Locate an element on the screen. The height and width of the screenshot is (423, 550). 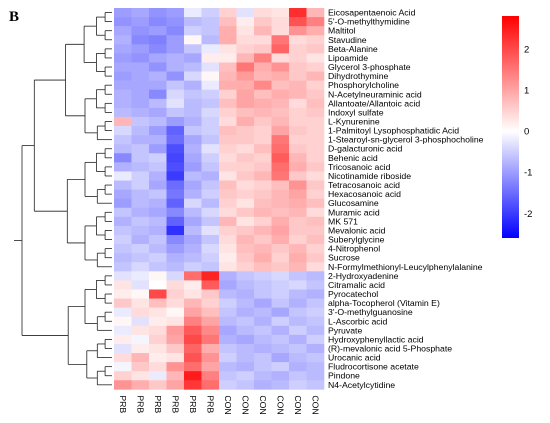
row-label: 4-Nitrophenol is located at coordinates (354, 249).